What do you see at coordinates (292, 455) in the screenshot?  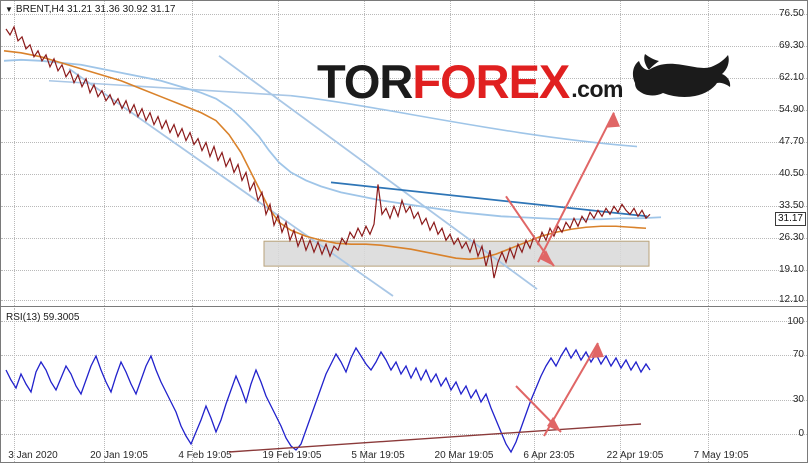 I see `x-axis-tick: 19 Feb 19:05` at bounding box center [292, 455].